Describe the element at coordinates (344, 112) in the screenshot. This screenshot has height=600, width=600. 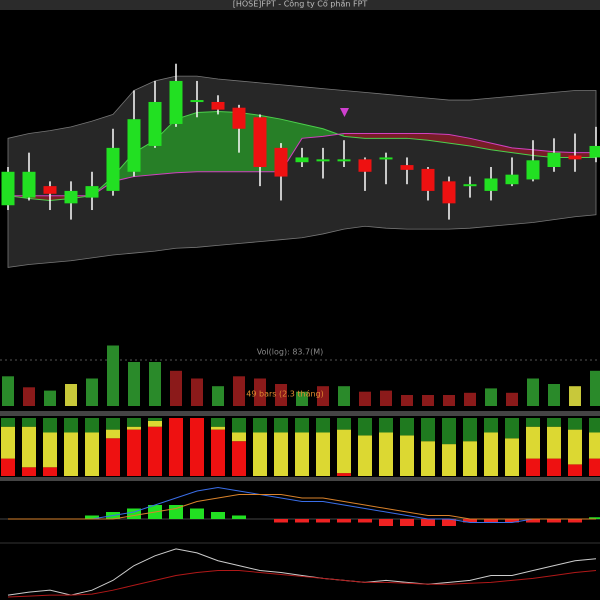
I see `signal-marker` at that location.